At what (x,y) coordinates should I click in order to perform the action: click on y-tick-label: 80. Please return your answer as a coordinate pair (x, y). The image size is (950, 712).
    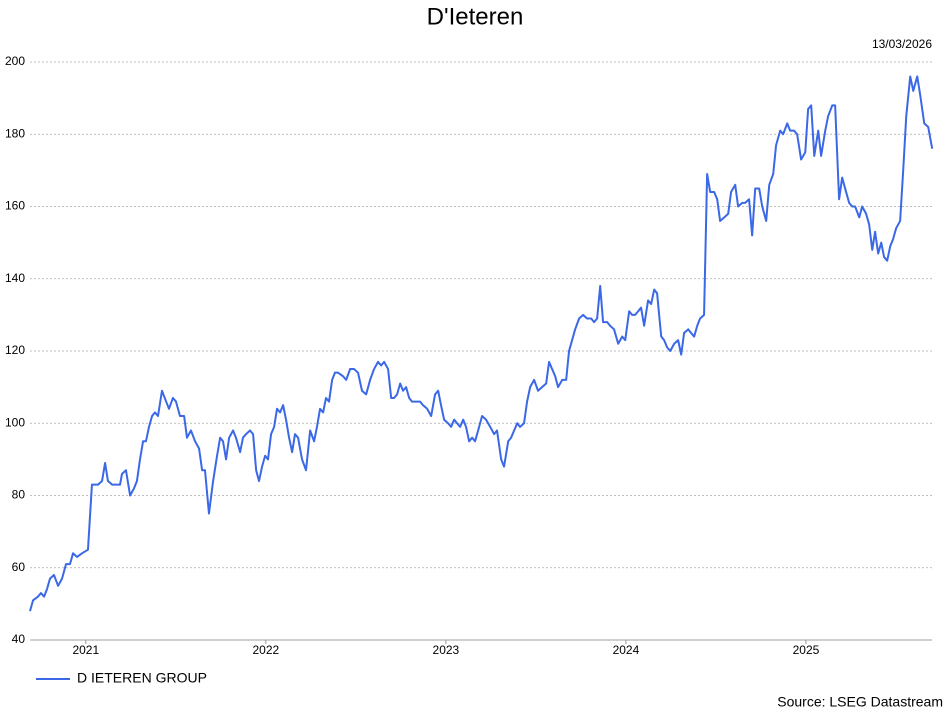
    Looking at the image, I should click on (19, 495).